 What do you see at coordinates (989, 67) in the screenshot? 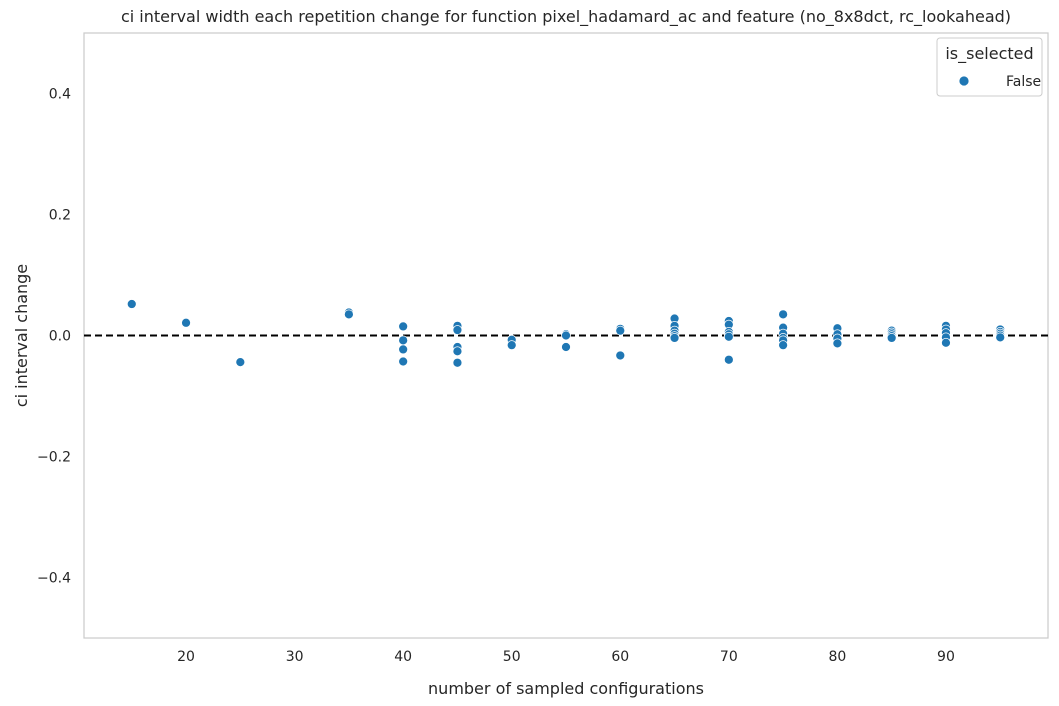
I see `legend: is_selected False` at bounding box center [989, 67].